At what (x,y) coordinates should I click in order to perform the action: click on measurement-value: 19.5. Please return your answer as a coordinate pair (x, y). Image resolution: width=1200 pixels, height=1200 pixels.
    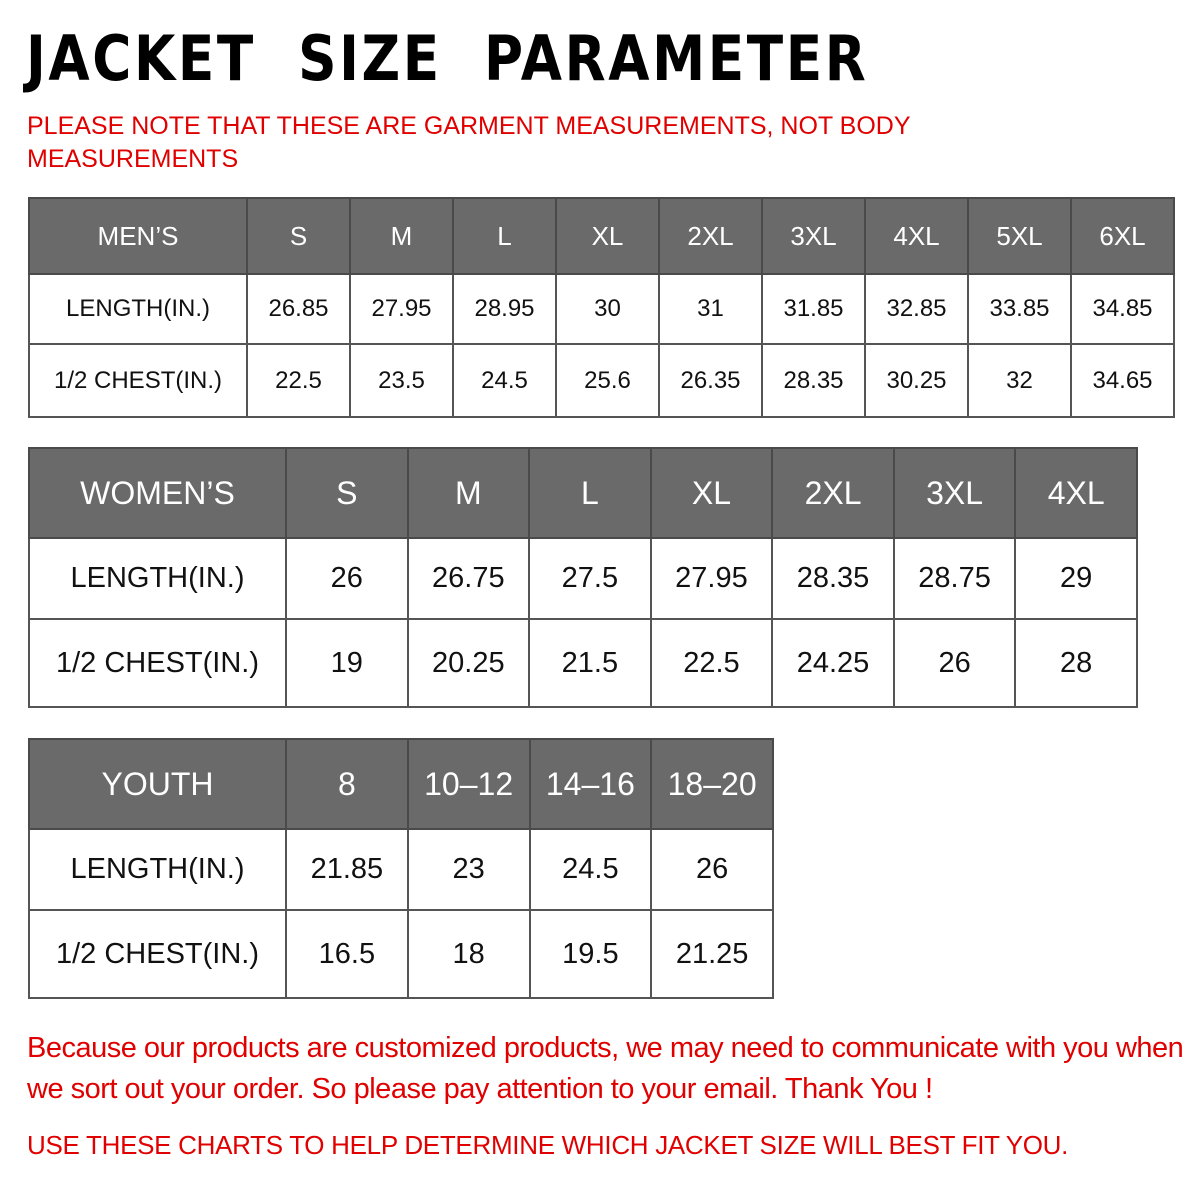
    Looking at the image, I should click on (590, 954).